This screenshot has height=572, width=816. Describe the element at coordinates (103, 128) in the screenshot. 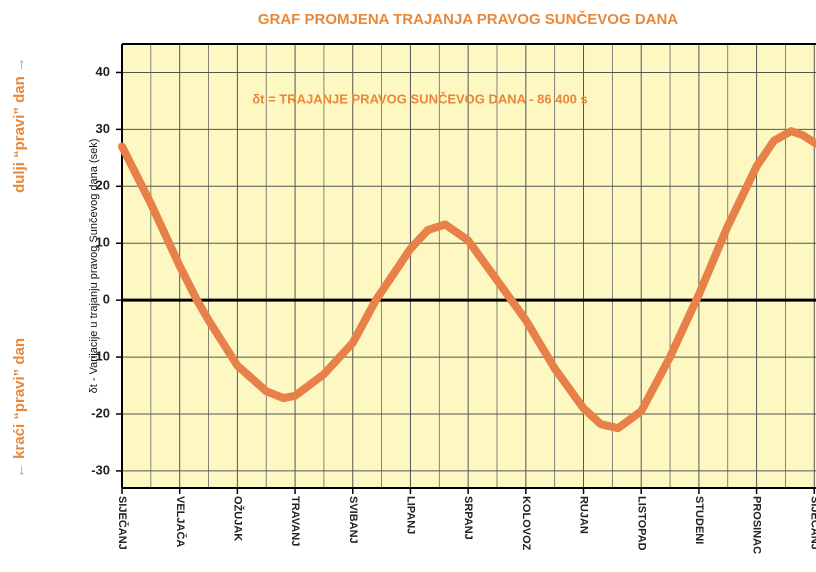

I see `y-tick-label: 30` at that location.